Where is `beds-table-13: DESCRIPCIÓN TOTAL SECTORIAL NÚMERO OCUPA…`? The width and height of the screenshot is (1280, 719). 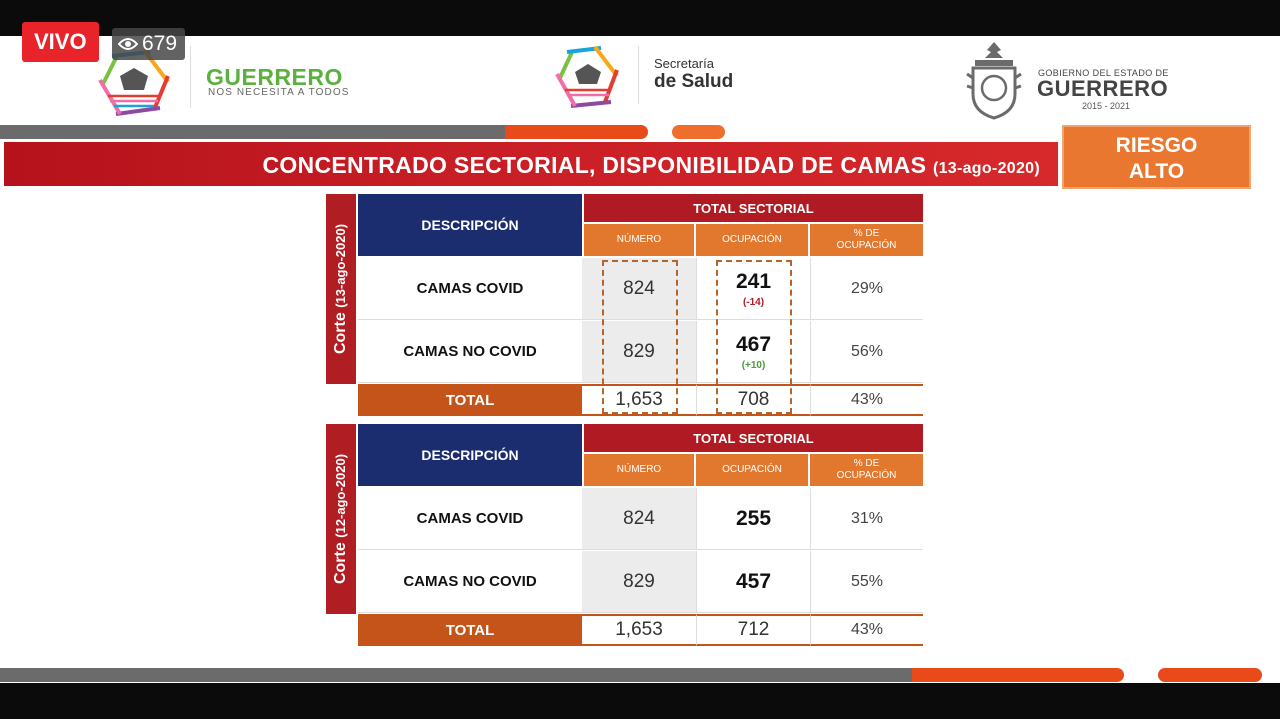 beds-table-13: DESCRIPCIÓN TOTAL SECTORIAL NÚMERO OCUPA… is located at coordinates (640, 305).